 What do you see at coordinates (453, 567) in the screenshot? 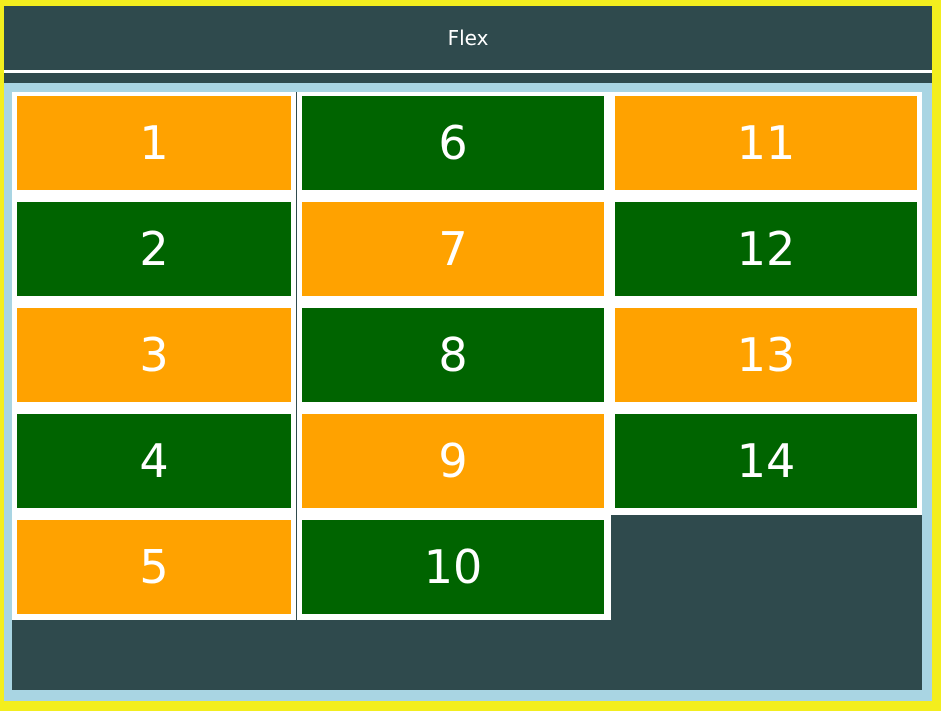
I see `flex-item-10: 10` at bounding box center [453, 567].